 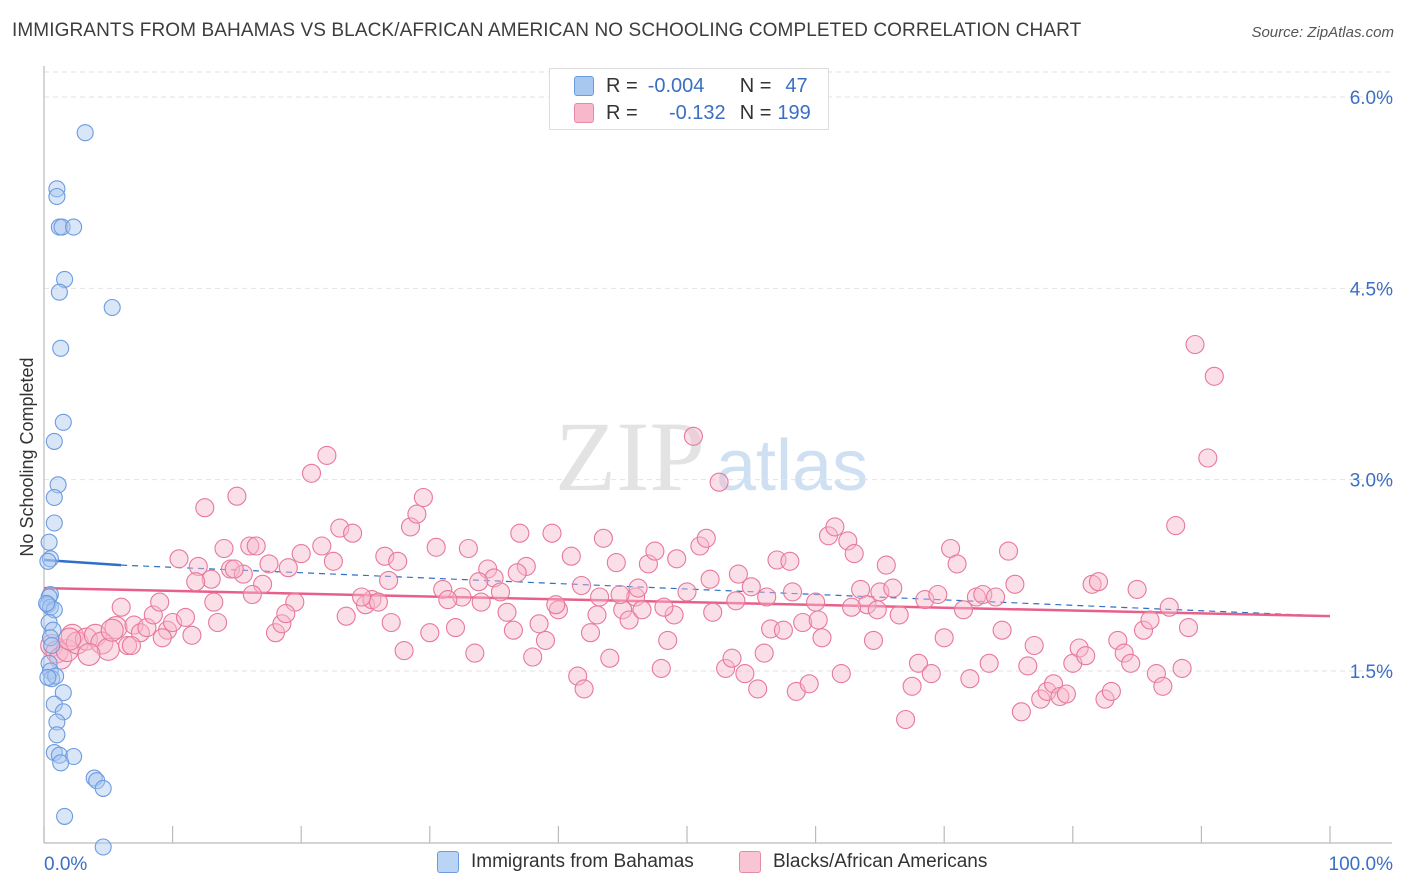 I want to click on legend-item-black: Blacks/African Americans, so click(x=863, y=862).